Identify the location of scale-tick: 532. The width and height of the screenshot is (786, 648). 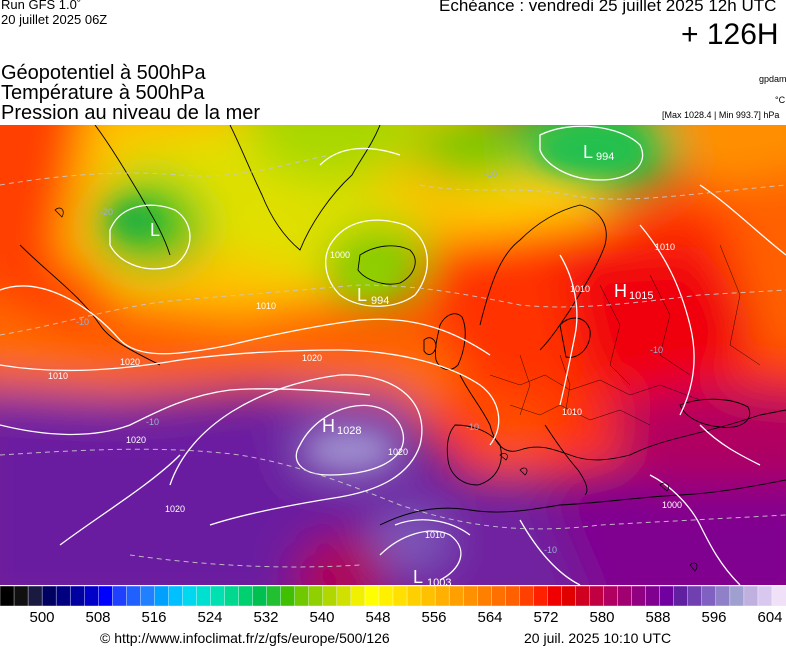
(266, 617).